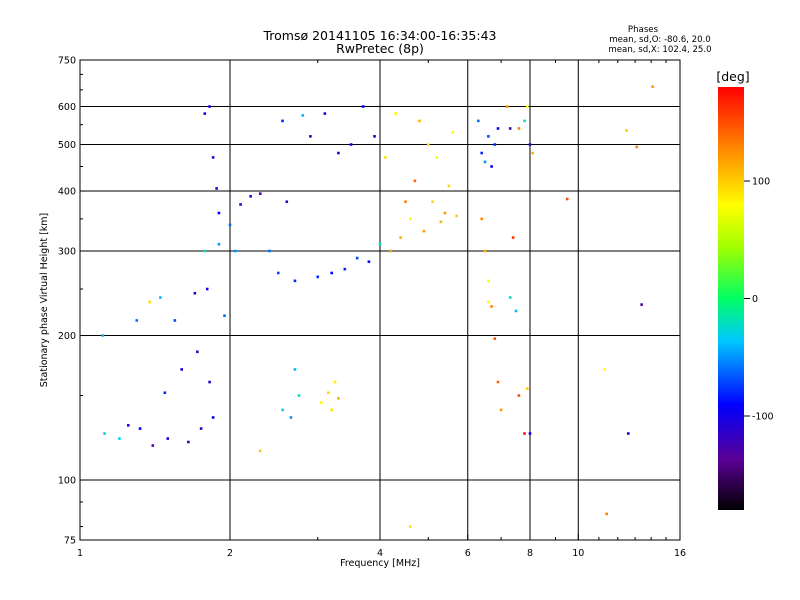 The image size is (800, 600). Describe the element at coordinates (44, 300) in the screenshot. I see `y-axis-label: Stationary phase Virtual Height [km]` at that location.